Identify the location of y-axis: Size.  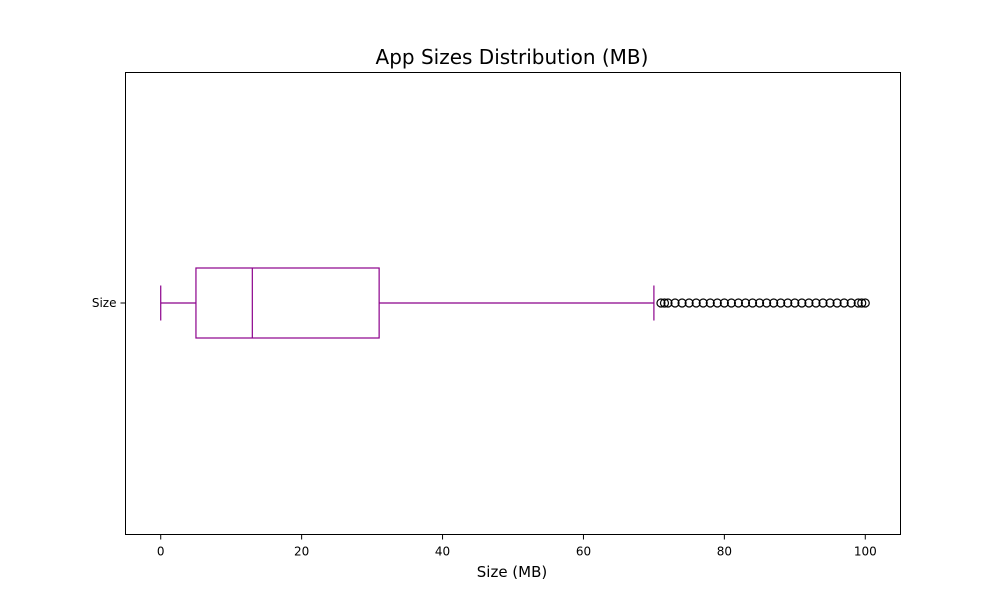
(109, 303).